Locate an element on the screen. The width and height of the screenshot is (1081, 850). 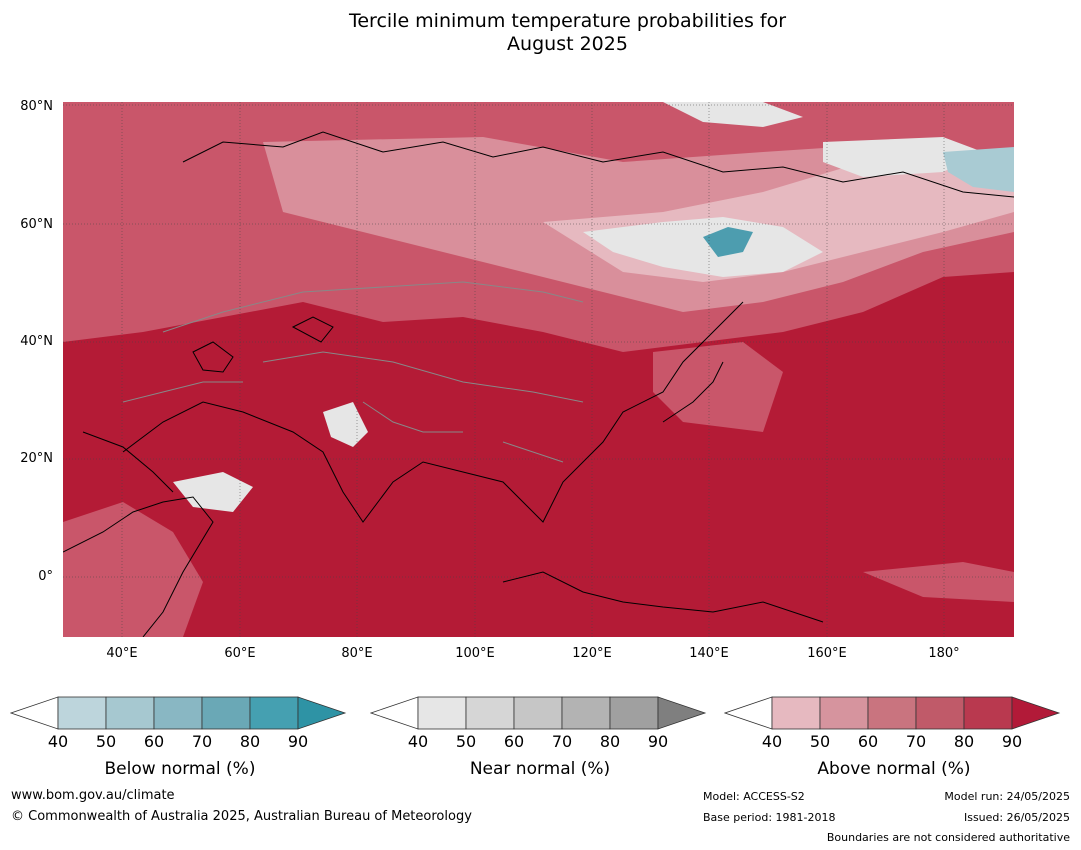
lon-label-180: 180° is located at coordinates (944, 653).